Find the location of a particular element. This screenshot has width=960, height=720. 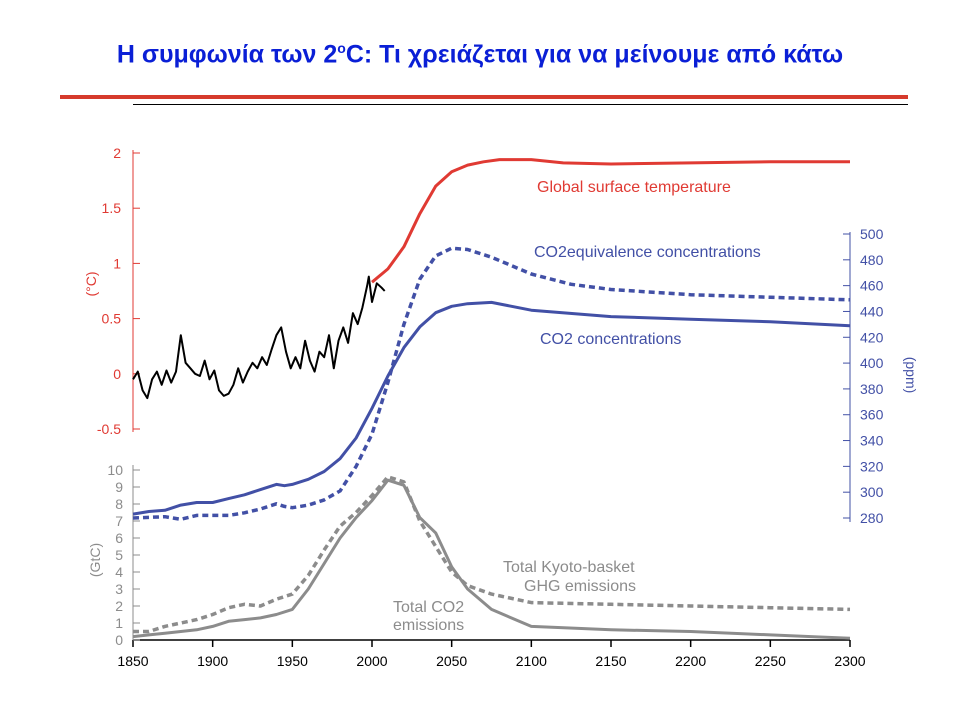

temperature-axis-tick-label: -0.5 is located at coordinates (109, 429).